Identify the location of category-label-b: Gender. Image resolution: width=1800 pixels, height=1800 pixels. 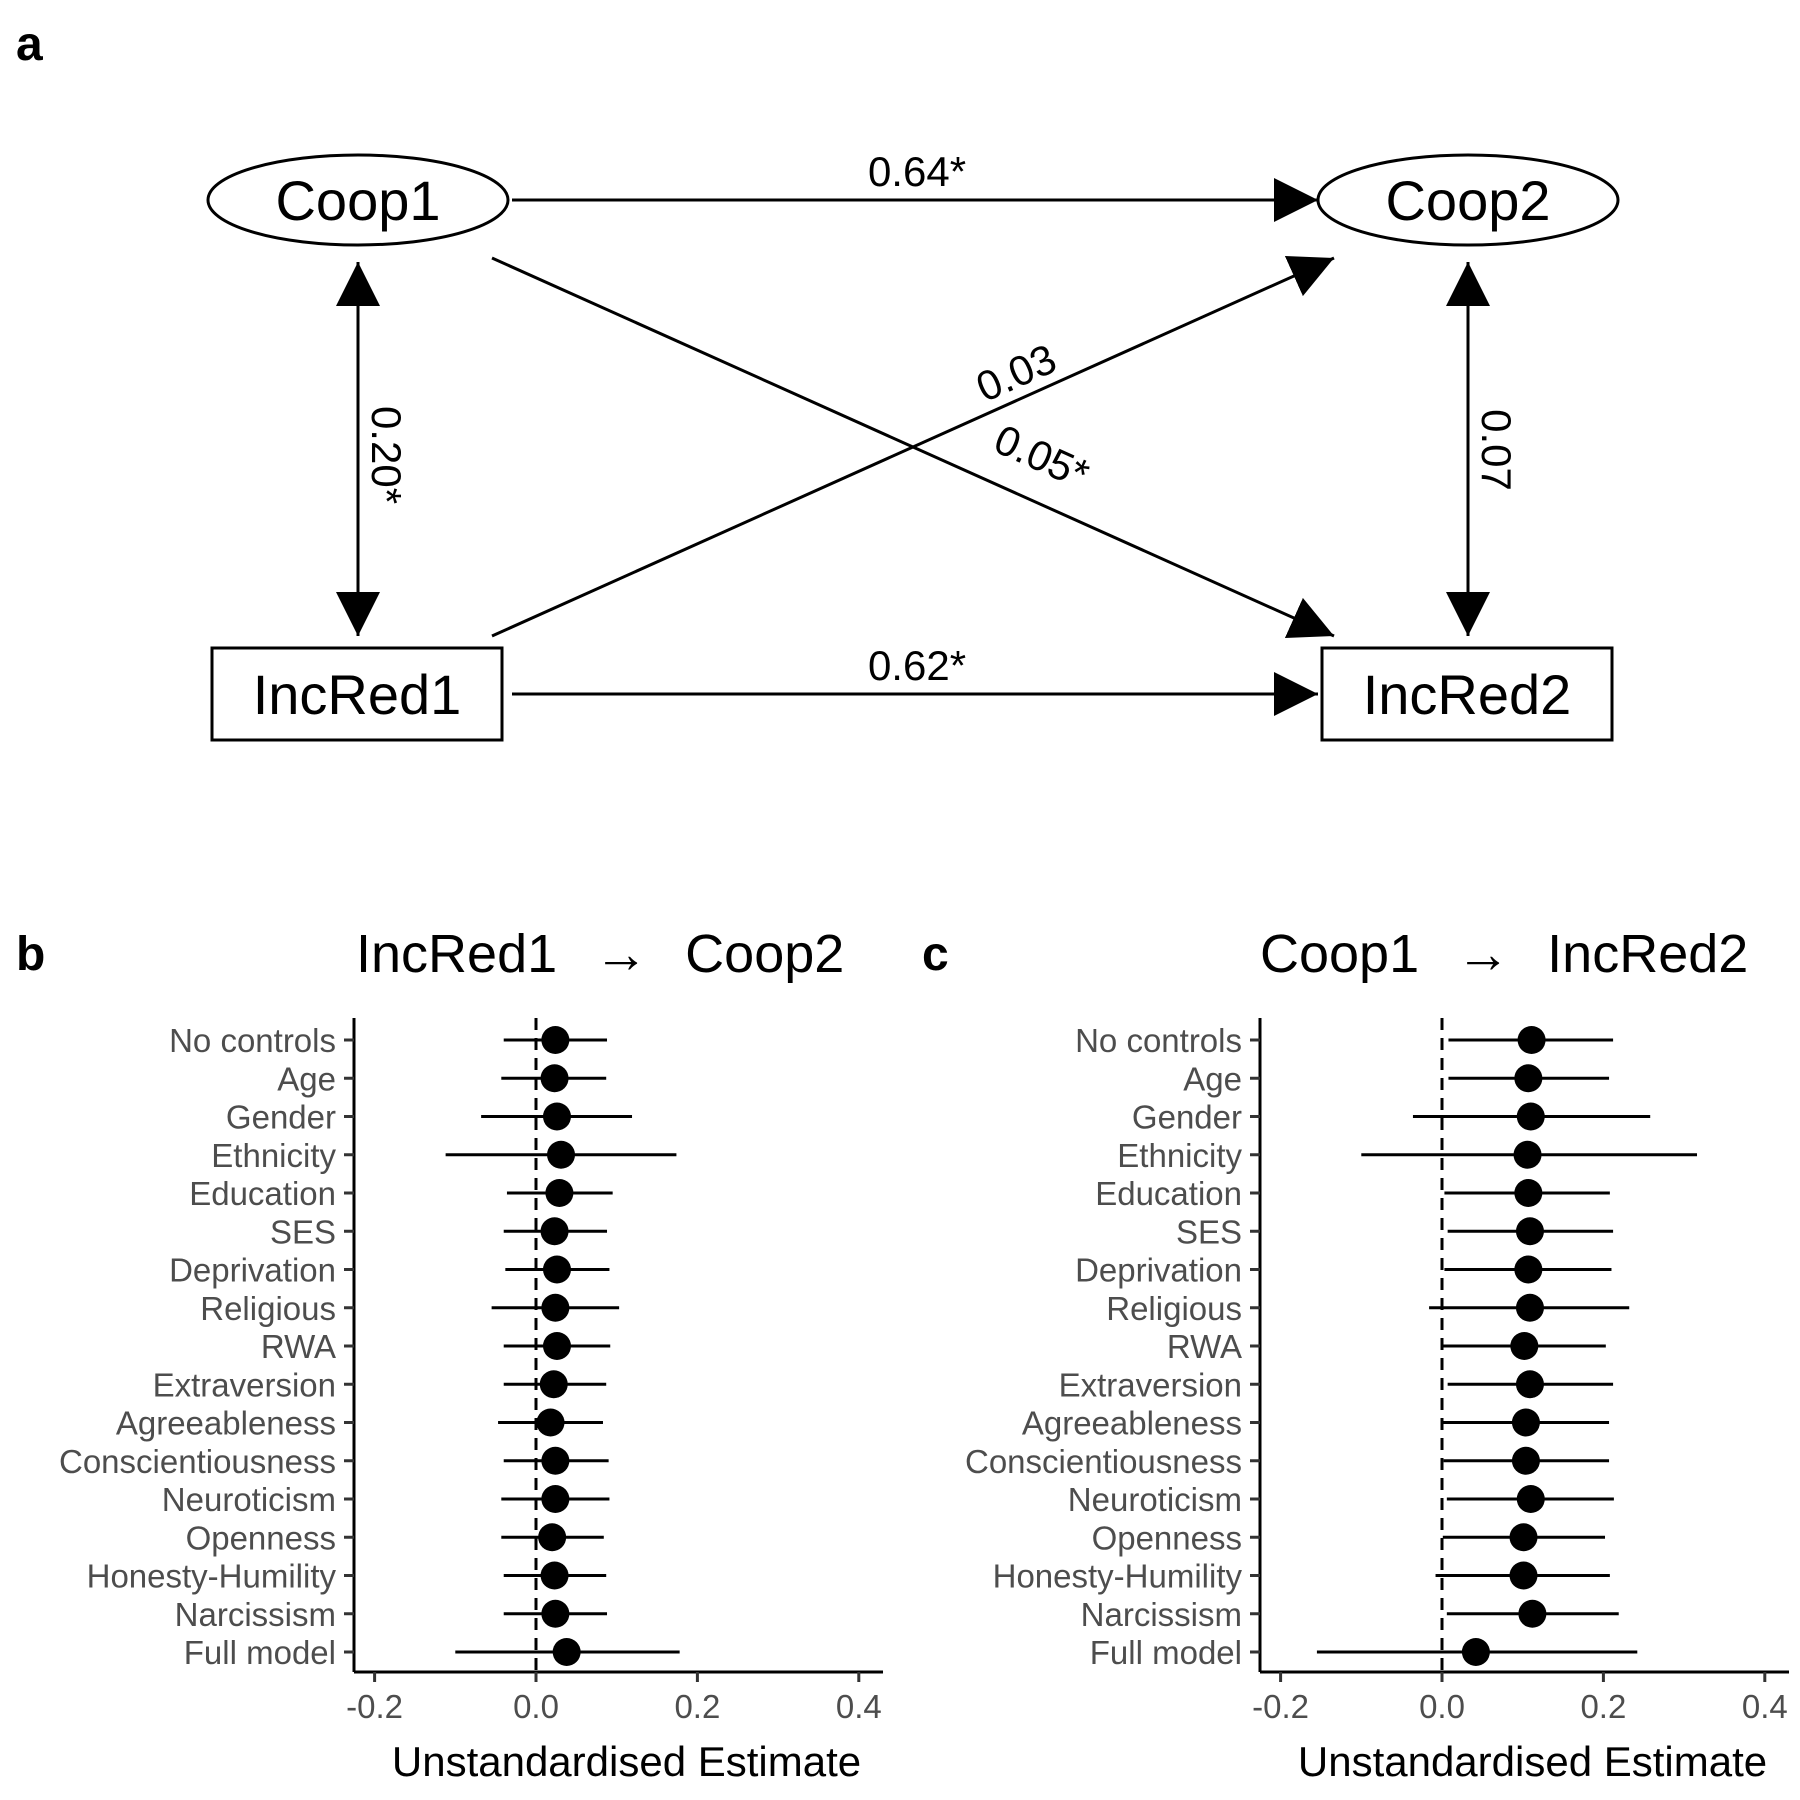
(281, 1117).